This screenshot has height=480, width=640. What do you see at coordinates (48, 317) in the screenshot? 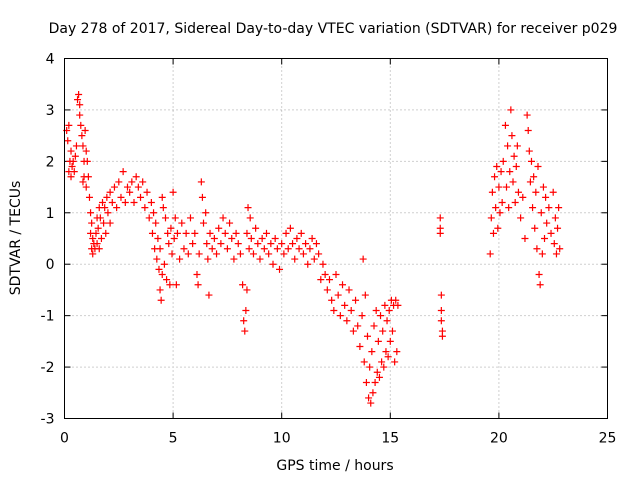
I see `y-tick-label: -1` at bounding box center [48, 317].